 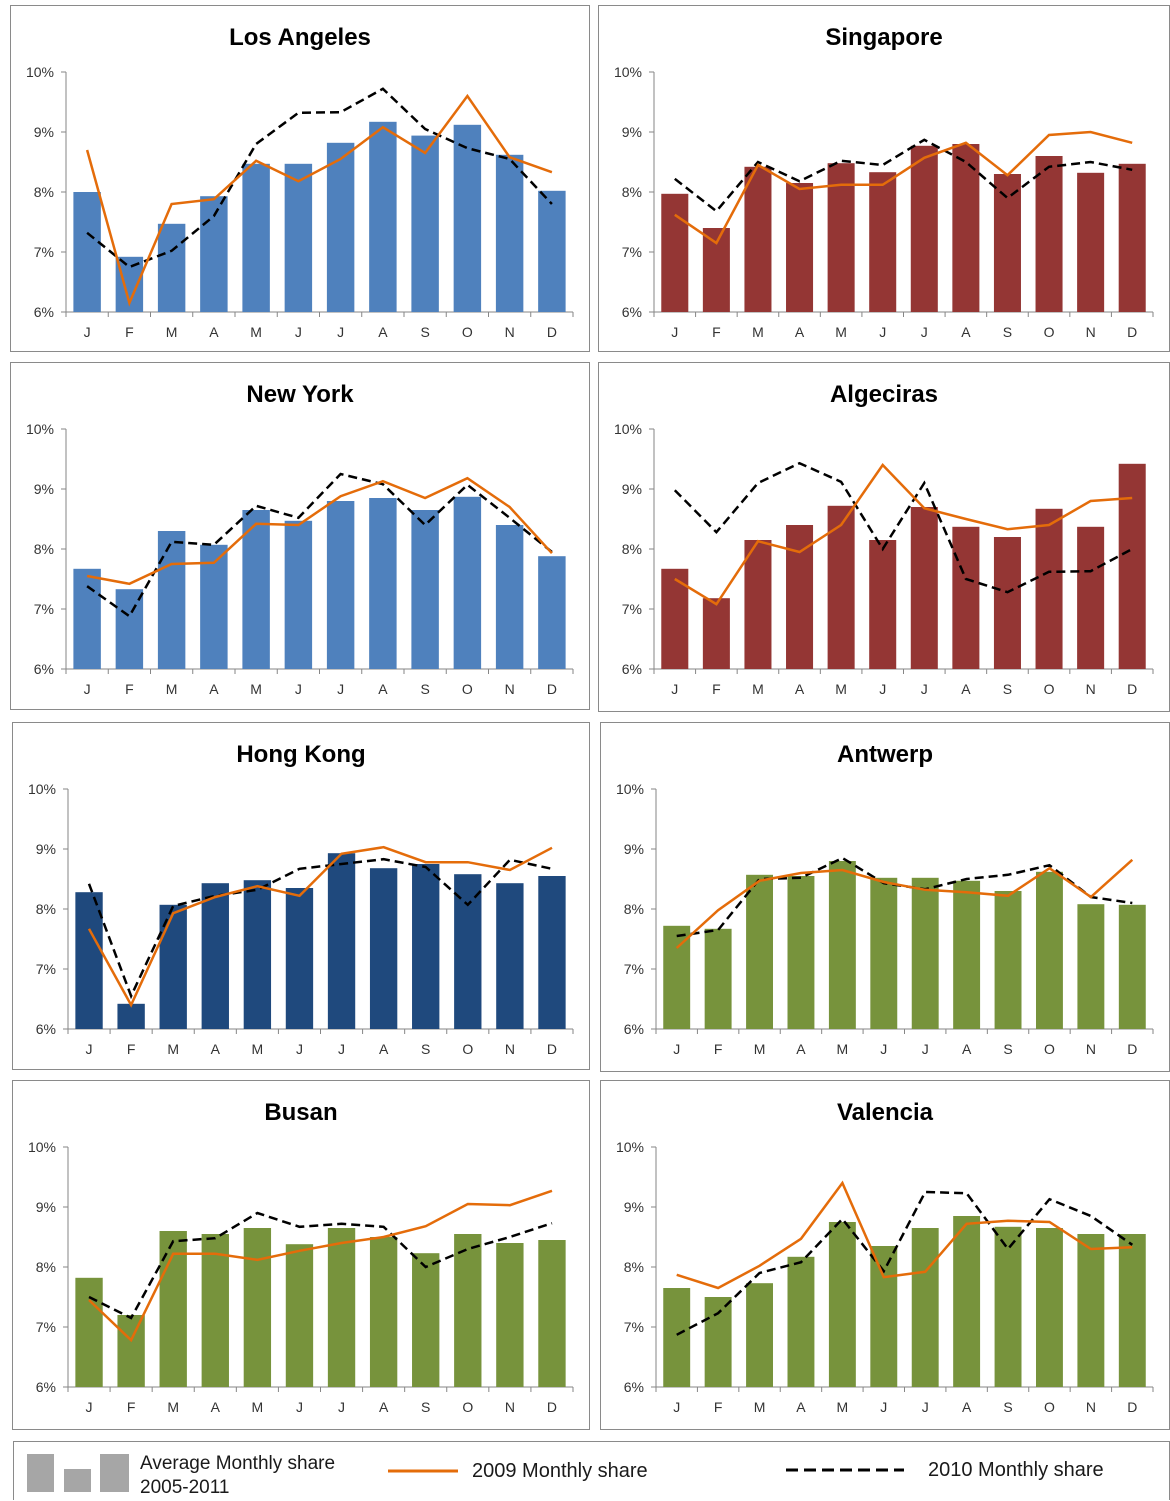 What do you see at coordinates (845, 1470) in the screenshot?
I see `legend-2010-line-swatch` at bounding box center [845, 1470].